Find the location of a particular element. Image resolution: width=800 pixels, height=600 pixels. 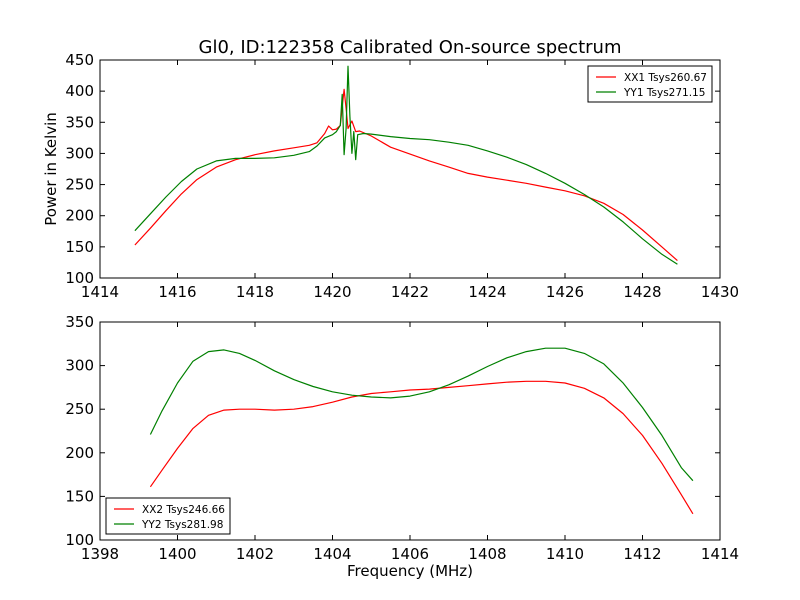

x-tick-label: 1430 is located at coordinates (720, 292).